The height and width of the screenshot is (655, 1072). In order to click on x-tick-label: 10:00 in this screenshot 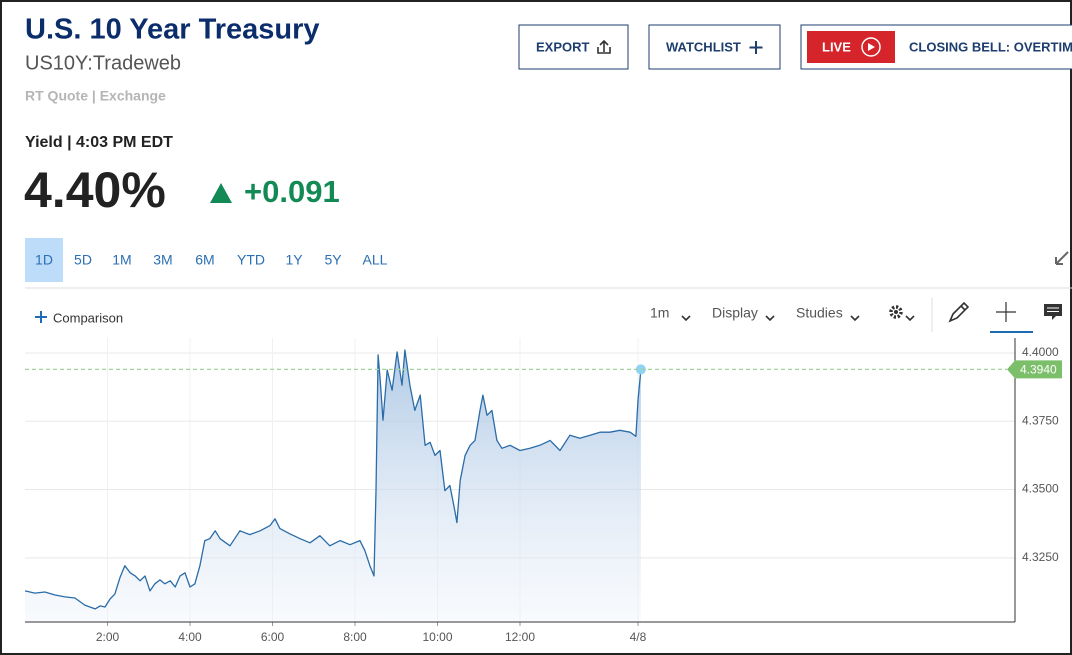, I will do `click(437, 637)`.